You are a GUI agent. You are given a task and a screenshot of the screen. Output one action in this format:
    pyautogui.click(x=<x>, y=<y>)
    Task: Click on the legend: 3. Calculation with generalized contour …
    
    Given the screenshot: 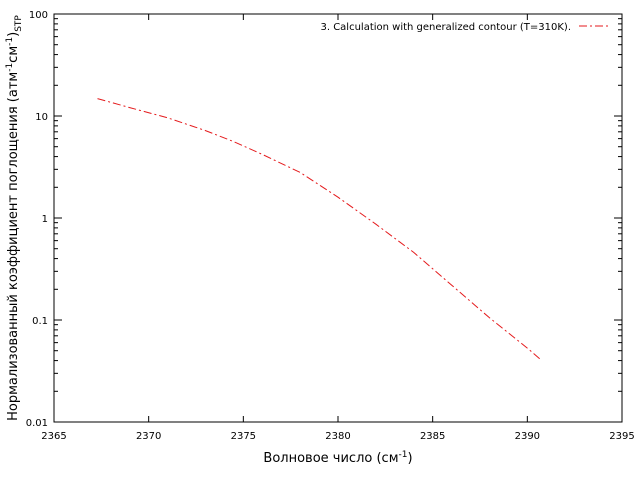 What is the action you would take?
    pyautogui.click(x=464, y=27)
    